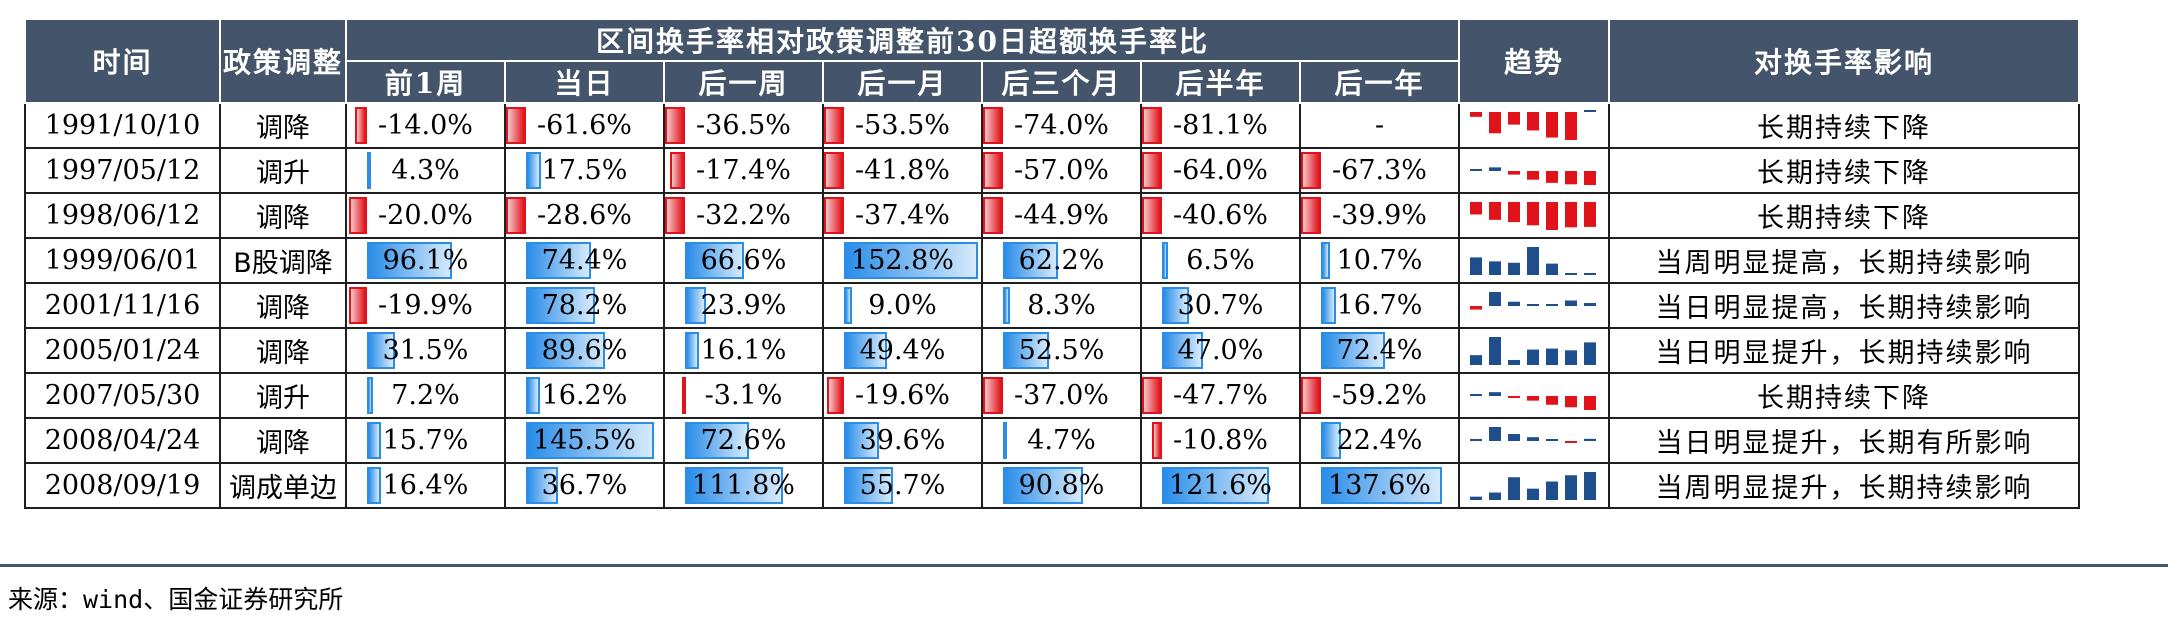 This screenshot has height=618, width=2168. I want to click on date-cell: 1998/06/12, so click(122, 215).